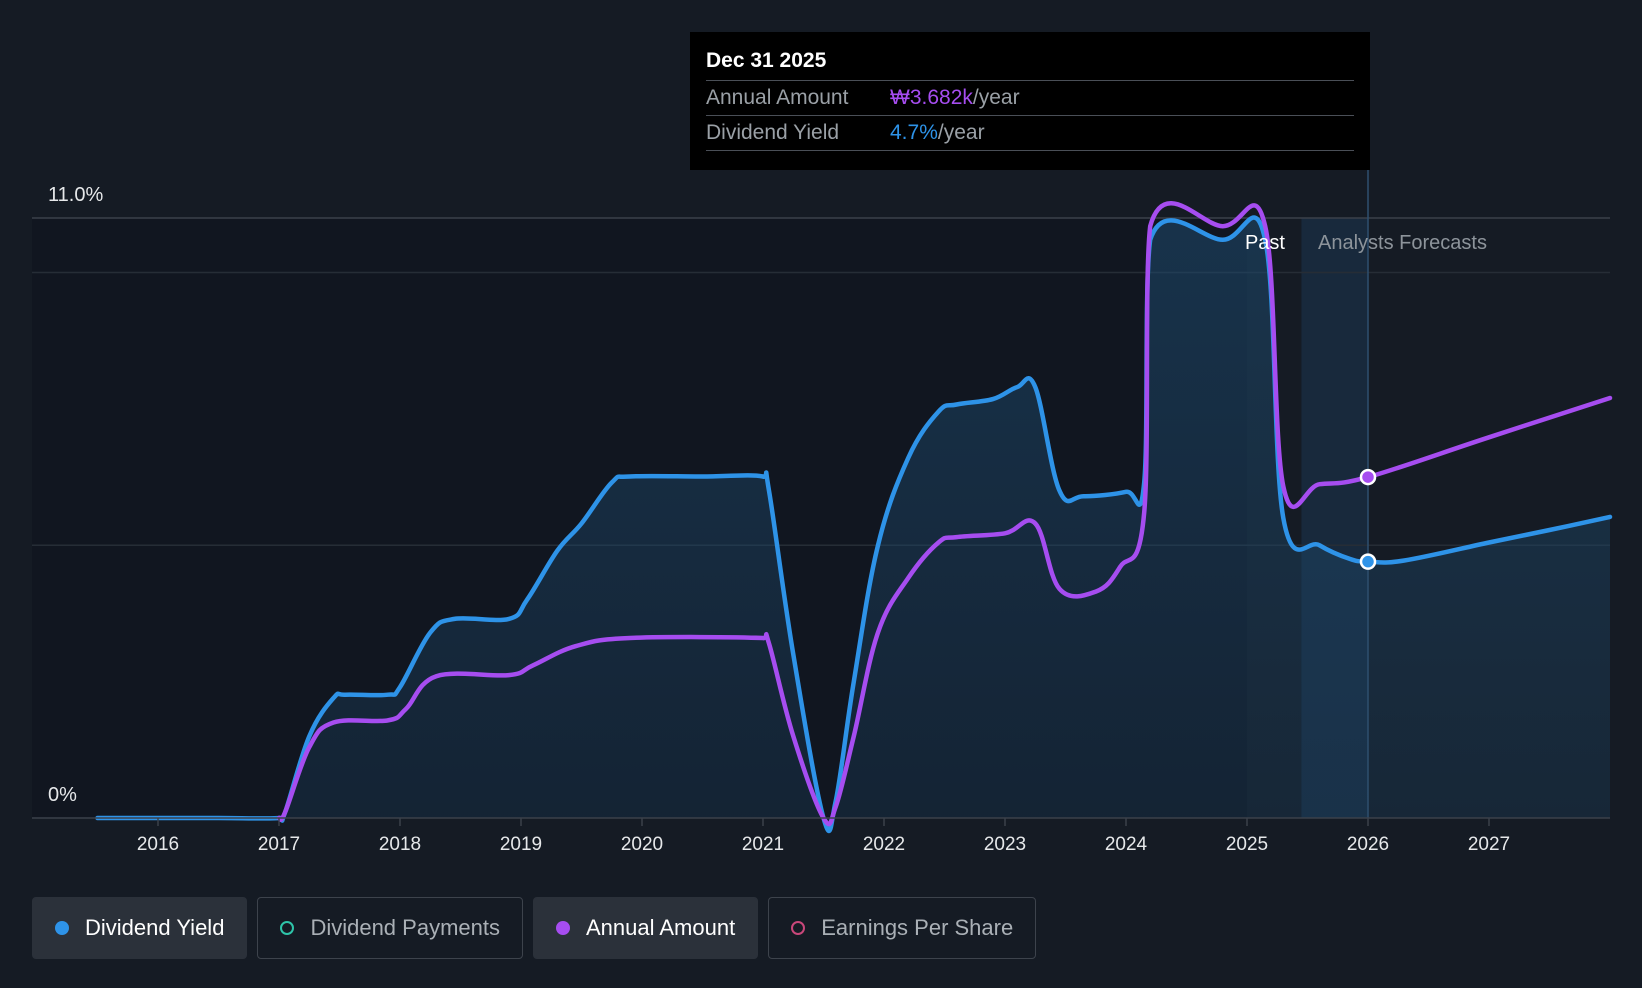 The image size is (1642, 988). What do you see at coordinates (1368, 561) in the screenshot?
I see `dividend-yield-highlight-point` at bounding box center [1368, 561].